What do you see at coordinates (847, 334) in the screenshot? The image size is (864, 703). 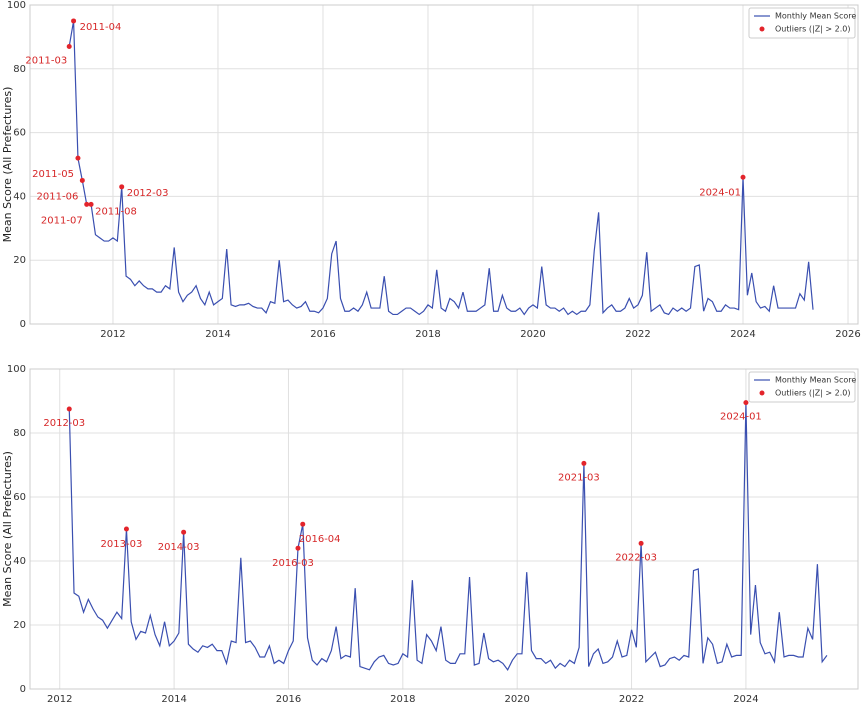 I see `x-tick-label: 2026` at bounding box center [847, 334].